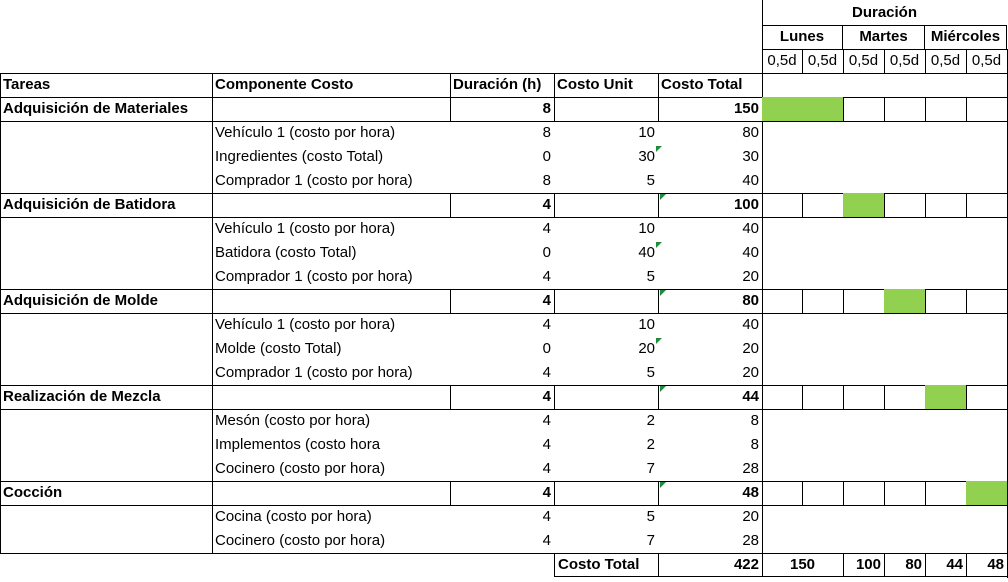 The image size is (1008, 582). What do you see at coordinates (646, 348) in the screenshot?
I see `component-unit-cost: 20` at bounding box center [646, 348].